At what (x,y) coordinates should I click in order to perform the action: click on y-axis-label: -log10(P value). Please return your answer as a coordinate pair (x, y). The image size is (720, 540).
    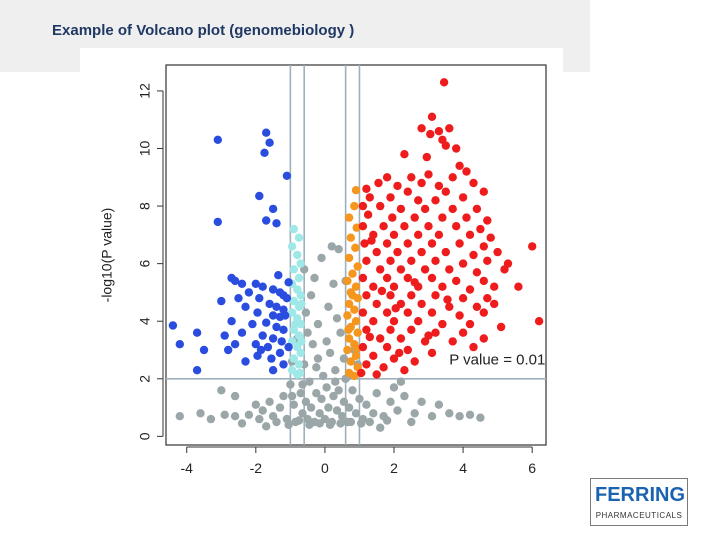
    Looking at the image, I should click on (107, 255).